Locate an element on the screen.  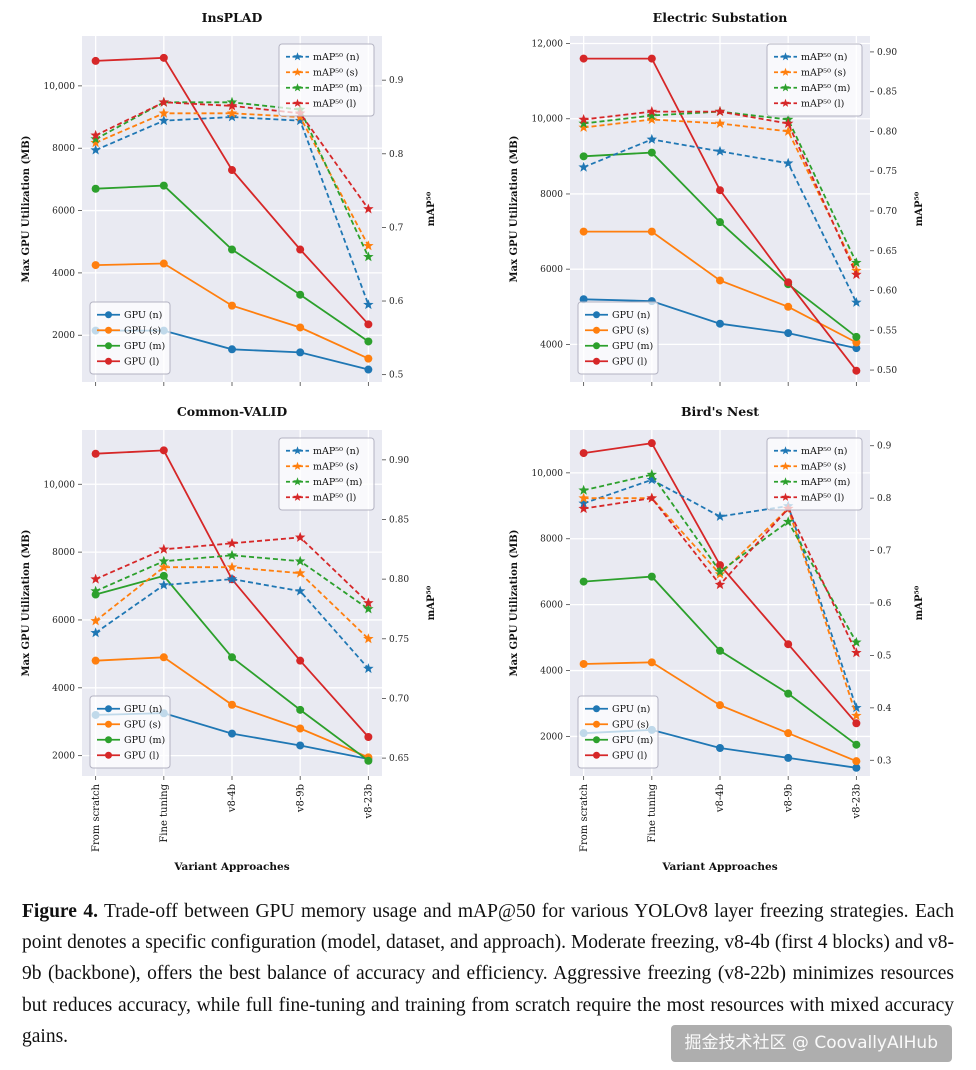
right-tick-label: 0.8 is located at coordinates (884, 499).